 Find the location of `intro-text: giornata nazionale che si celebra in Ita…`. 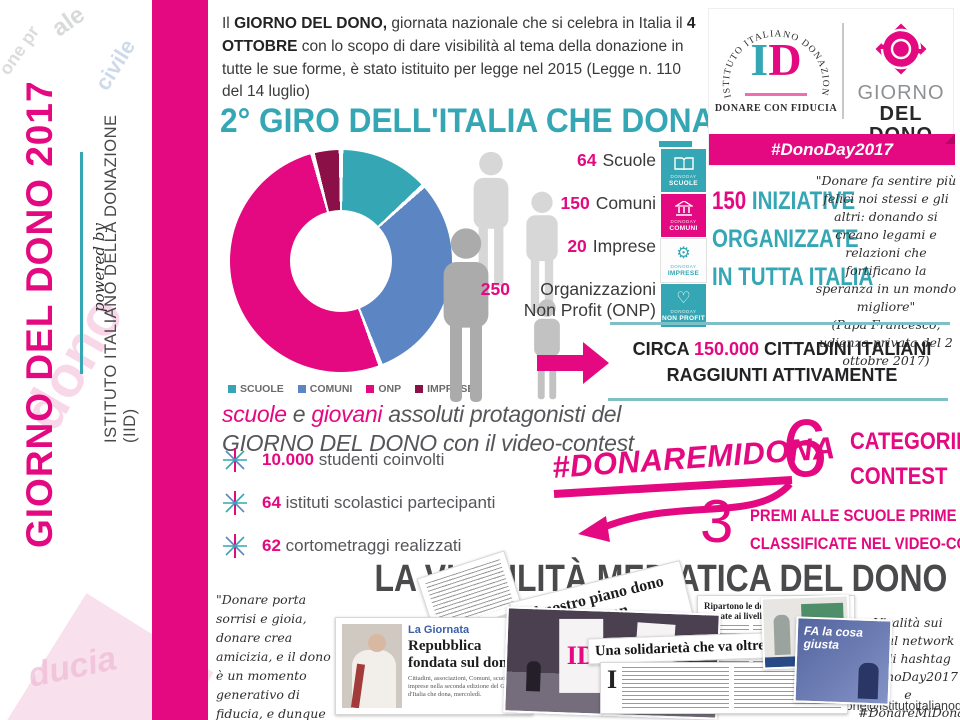

intro-text: giornata nazionale che si celebra in Ita… is located at coordinates (537, 23).